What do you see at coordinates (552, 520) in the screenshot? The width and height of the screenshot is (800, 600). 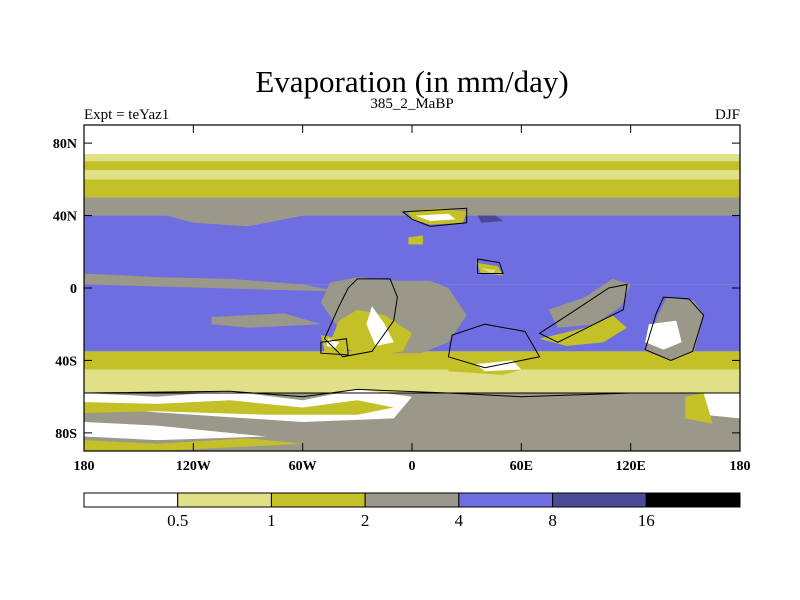 I see `colorbar-label-4: 8` at bounding box center [552, 520].